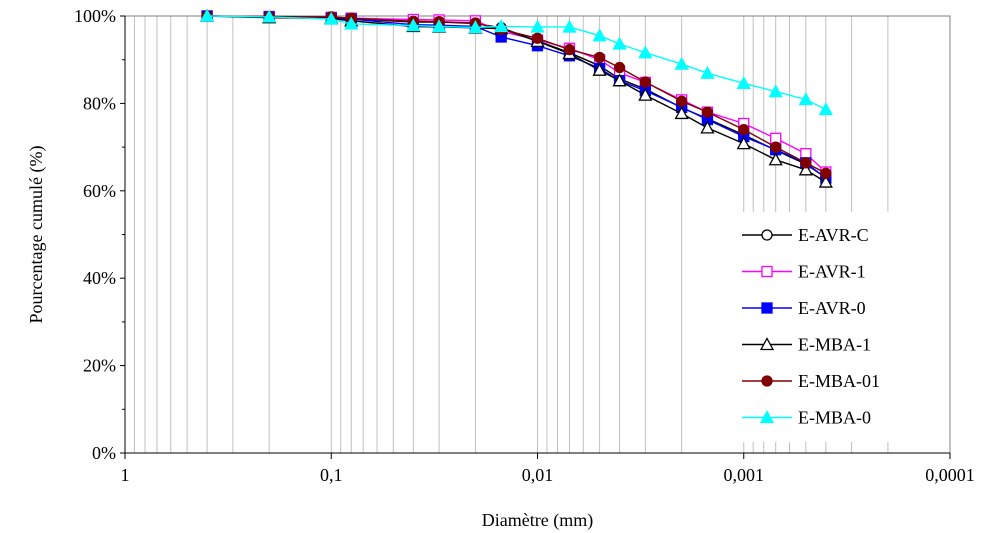  Describe the element at coordinates (331, 475) in the screenshot. I see `x-tick-label: 0,1` at that location.